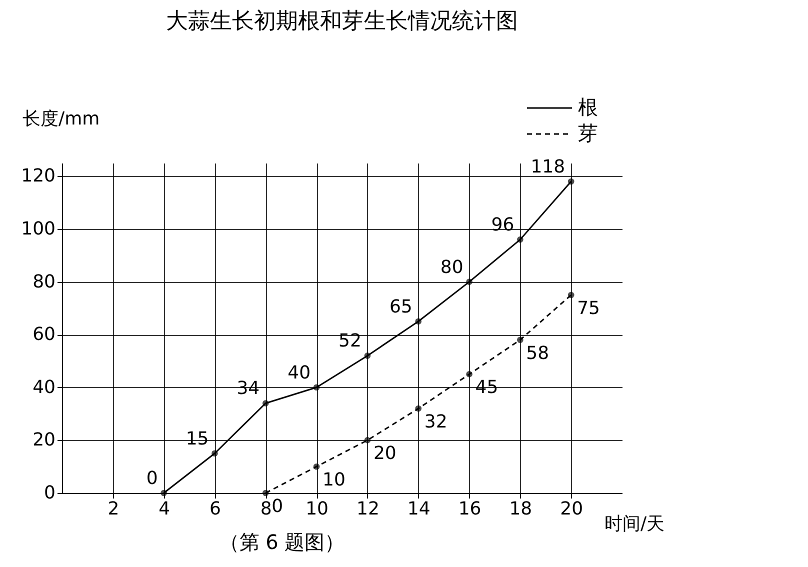 This screenshot has width=808, height=567. What do you see at coordinates (520, 509) in the screenshot?
I see `x-tick-label: 18` at bounding box center [520, 509].